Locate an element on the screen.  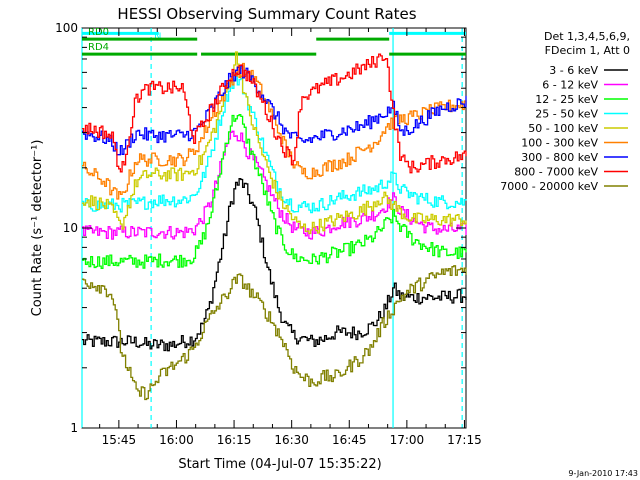
legend-header-line-2: FDecim 1, Att 0 is located at coordinates (587, 50).